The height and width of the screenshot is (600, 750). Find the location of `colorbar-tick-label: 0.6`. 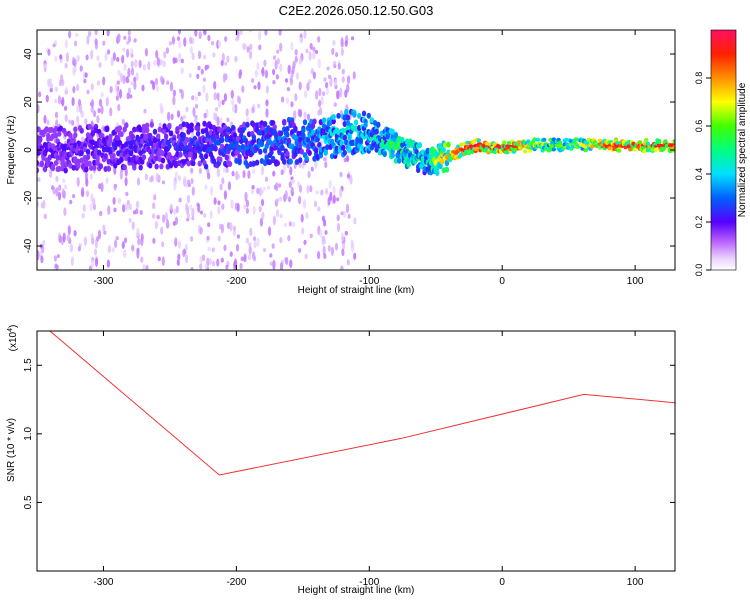

colorbar-tick-label: 0.6 is located at coordinates (699, 126).